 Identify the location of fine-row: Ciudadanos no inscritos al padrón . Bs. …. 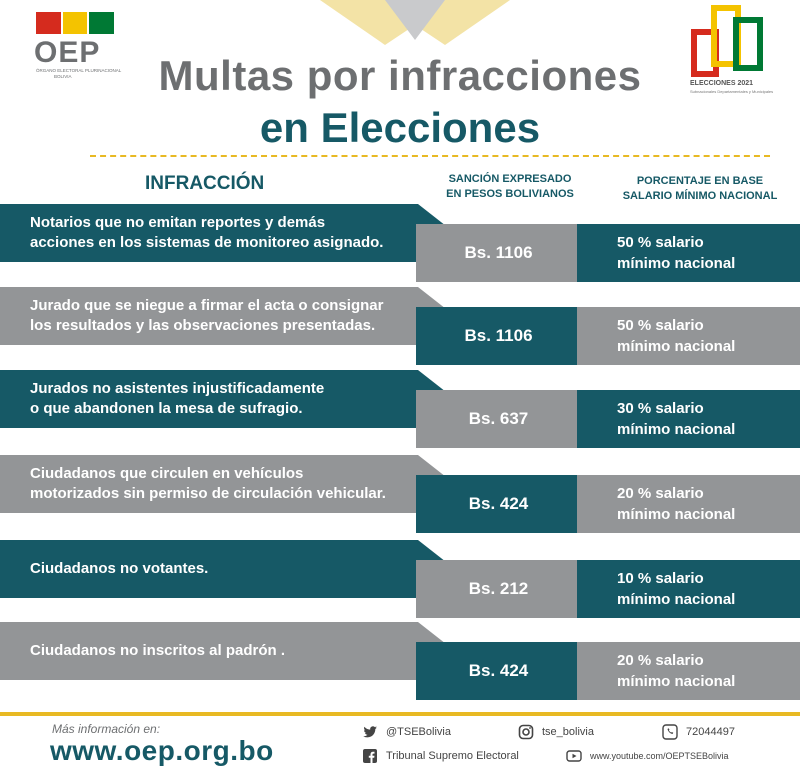
(400, 662).